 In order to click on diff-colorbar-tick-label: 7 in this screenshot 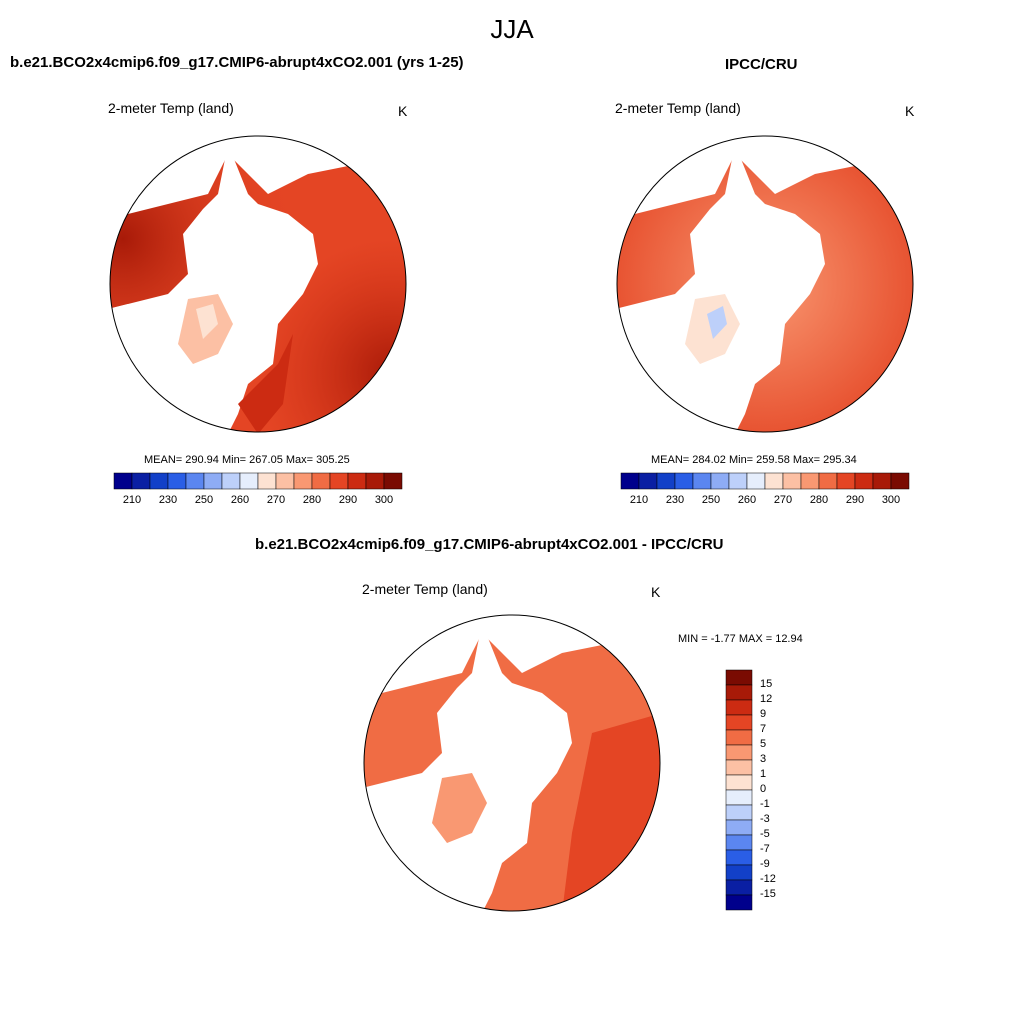, I will do `click(763, 729)`.